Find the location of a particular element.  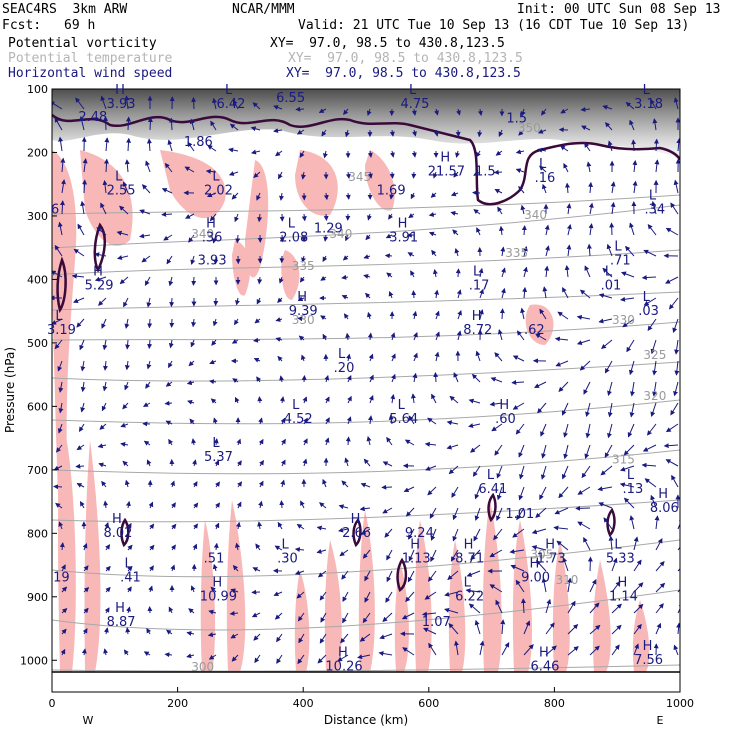

extremum-marker: L is located at coordinates (491, 475).